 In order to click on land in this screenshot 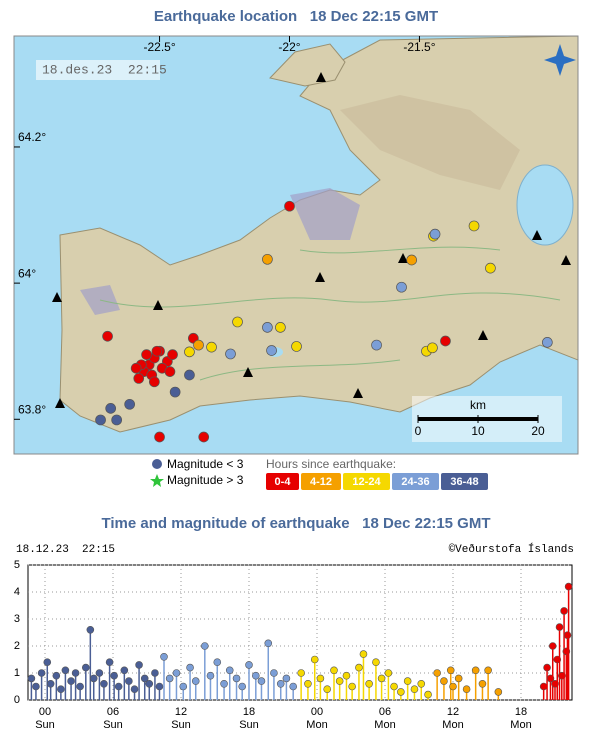, I will do `click(307, 65)`.